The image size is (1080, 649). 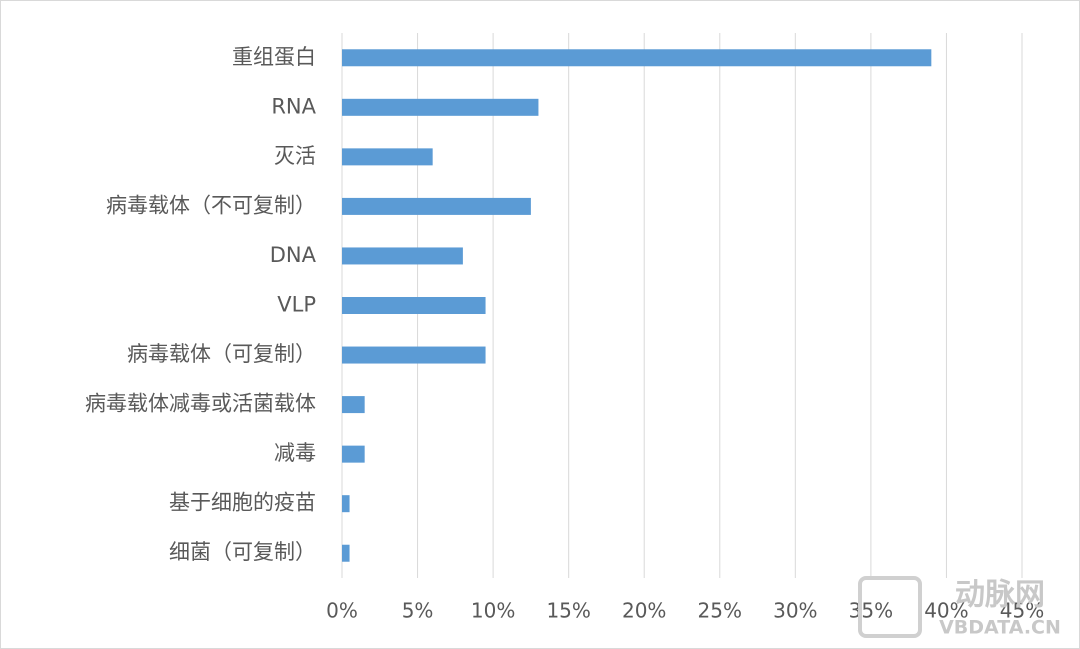 I want to click on y-tick-label: 减毒, so click(x=295, y=453).